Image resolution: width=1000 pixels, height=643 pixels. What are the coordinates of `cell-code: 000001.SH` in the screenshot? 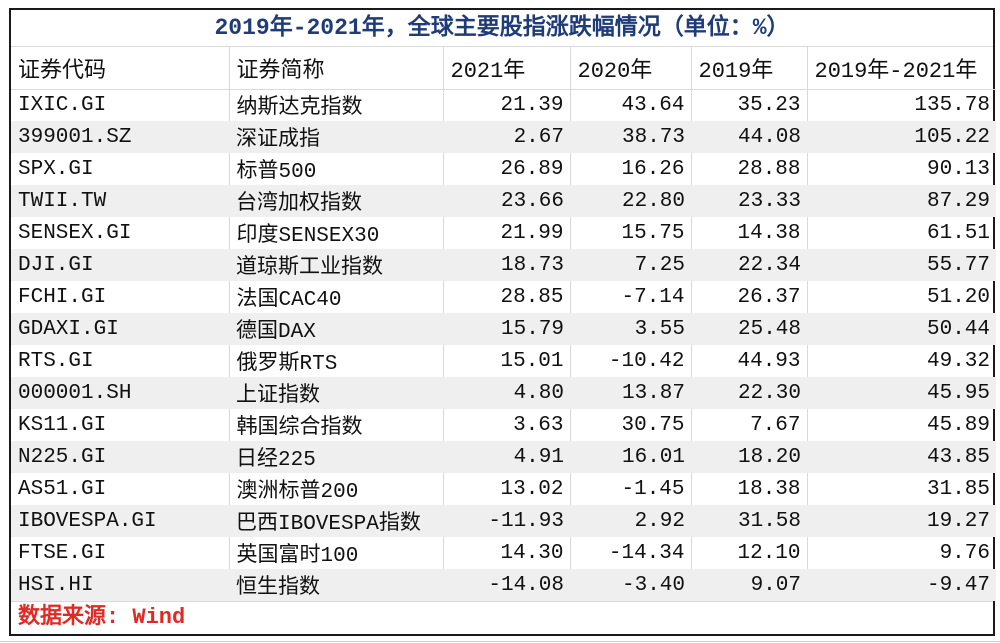 It's located at (75, 393).